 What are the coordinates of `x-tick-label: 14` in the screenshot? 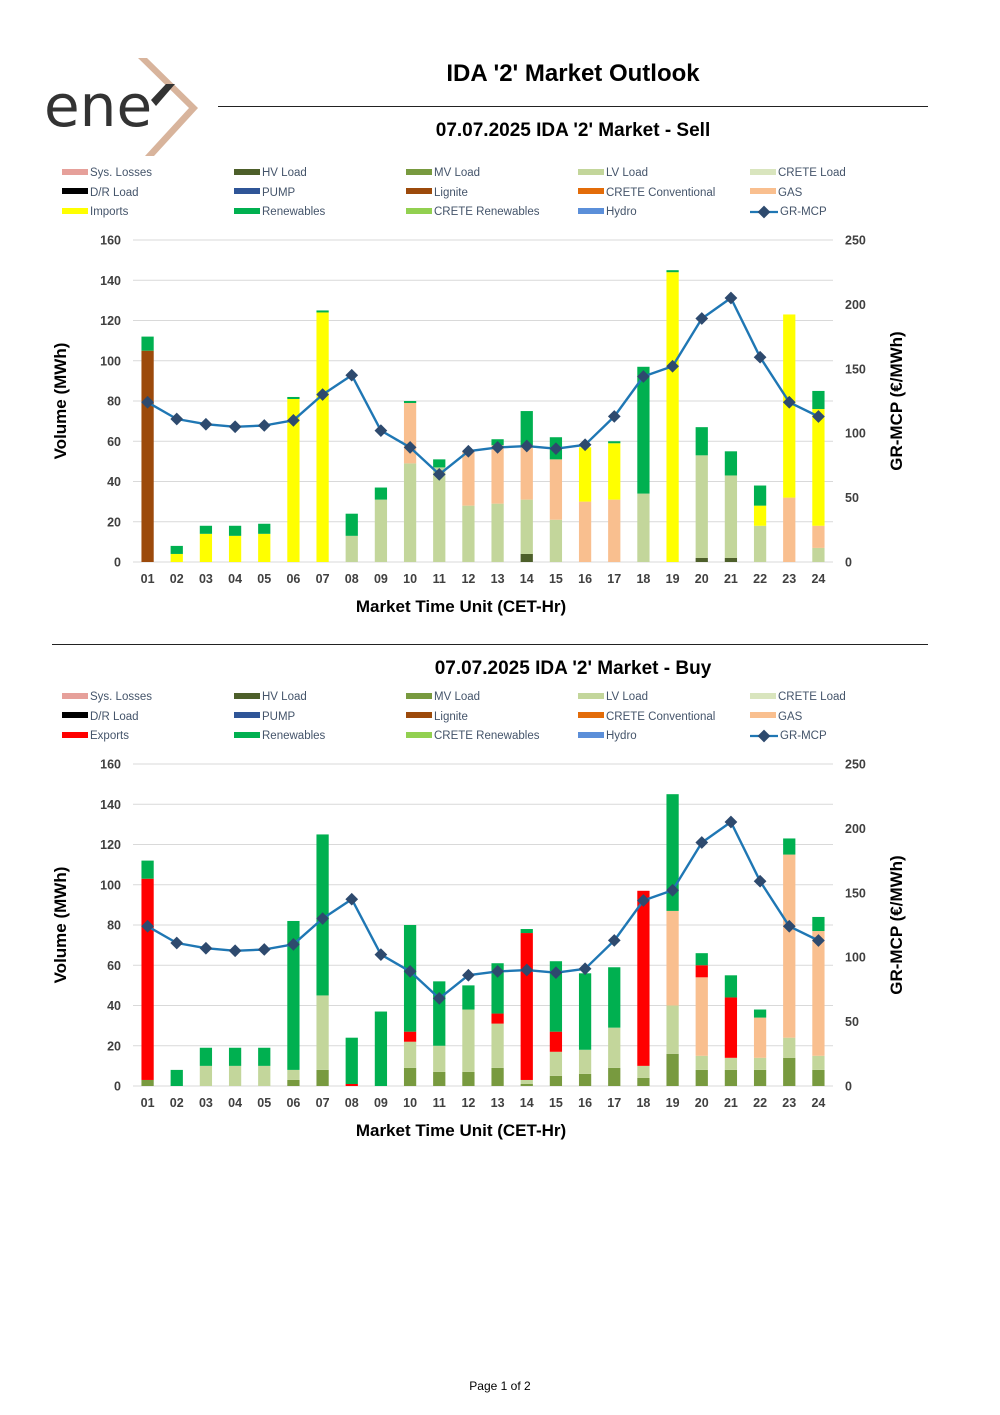 It's located at (527, 1103).